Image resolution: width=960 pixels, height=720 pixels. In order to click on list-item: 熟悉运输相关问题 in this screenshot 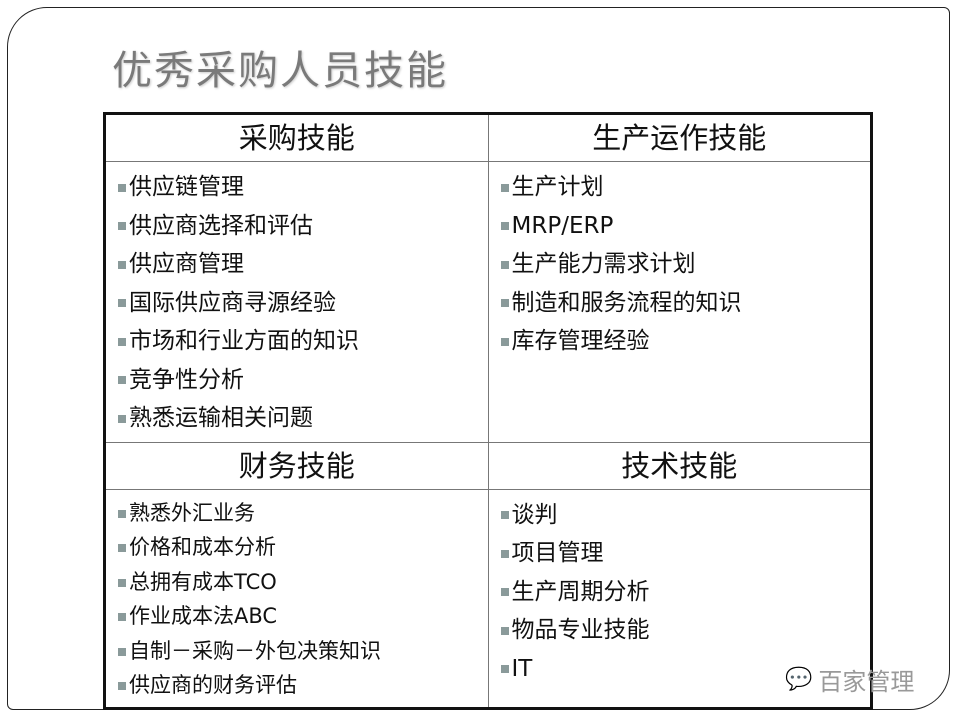, I will do `click(303, 418)`.